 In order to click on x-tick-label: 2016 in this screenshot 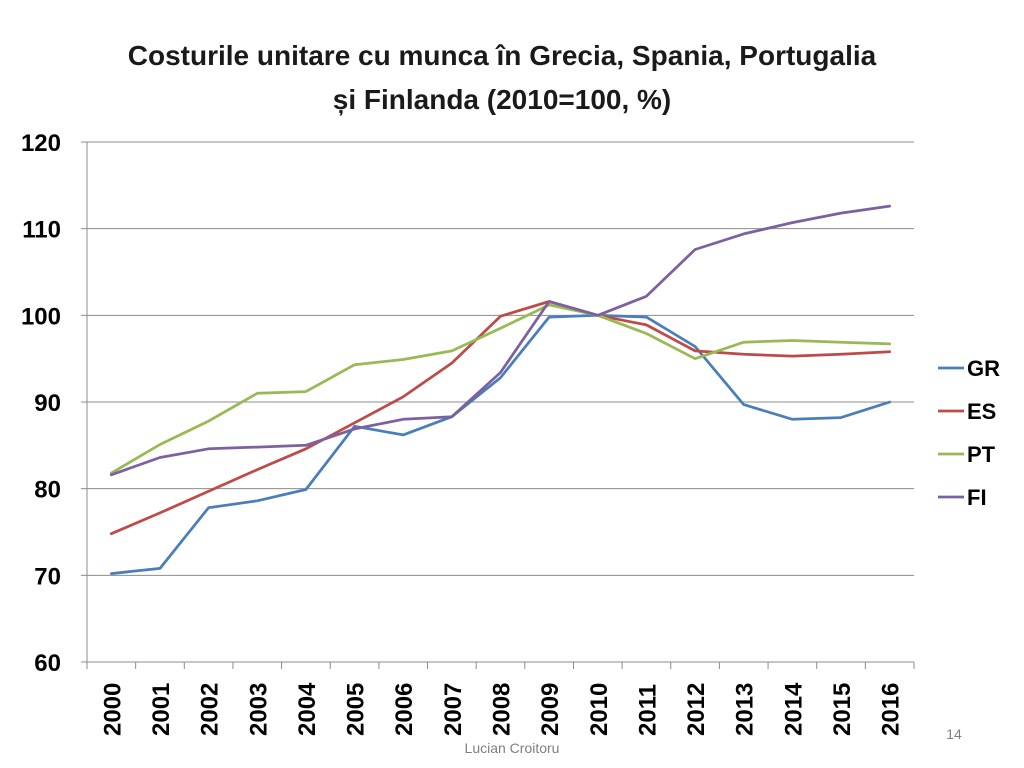, I will do `click(891, 709)`.